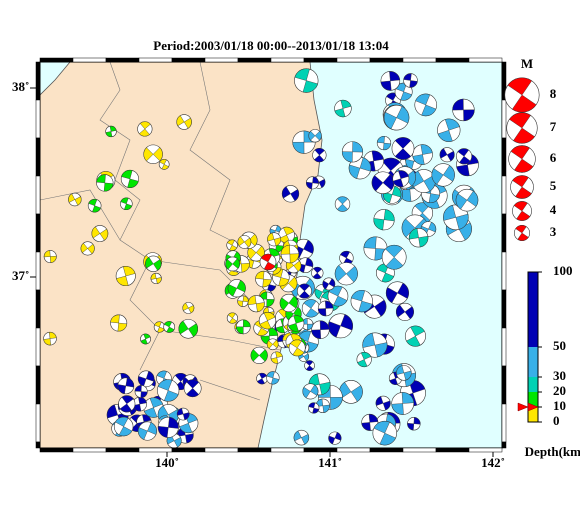 The height and width of the screenshot is (505, 580). I want to click on lon-tick-label: 142˚, so click(493, 462).